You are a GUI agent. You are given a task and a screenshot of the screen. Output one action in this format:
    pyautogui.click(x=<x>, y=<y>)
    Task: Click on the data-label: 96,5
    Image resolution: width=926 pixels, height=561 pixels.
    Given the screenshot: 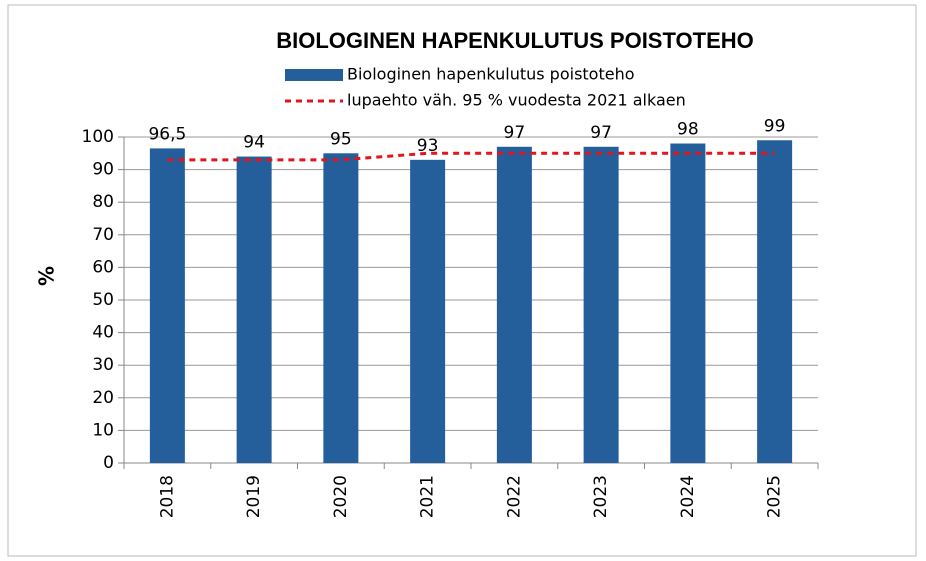 What is the action you would take?
    pyautogui.click(x=167, y=134)
    